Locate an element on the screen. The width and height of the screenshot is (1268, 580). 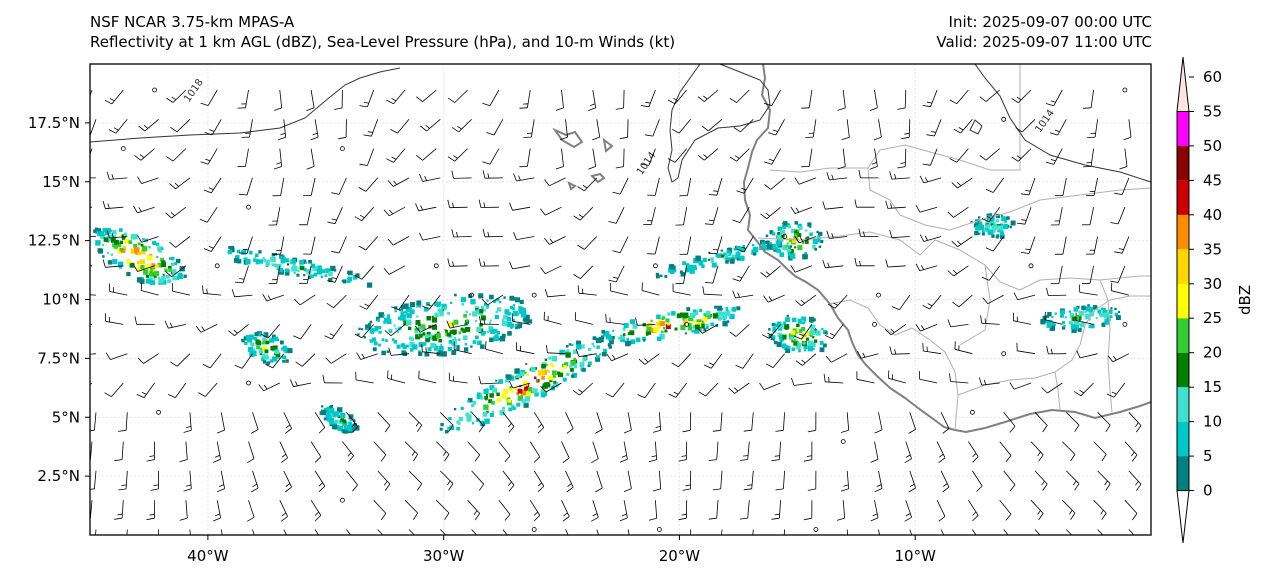
lat-tick-label: 12.5°N is located at coordinates (54, 241).